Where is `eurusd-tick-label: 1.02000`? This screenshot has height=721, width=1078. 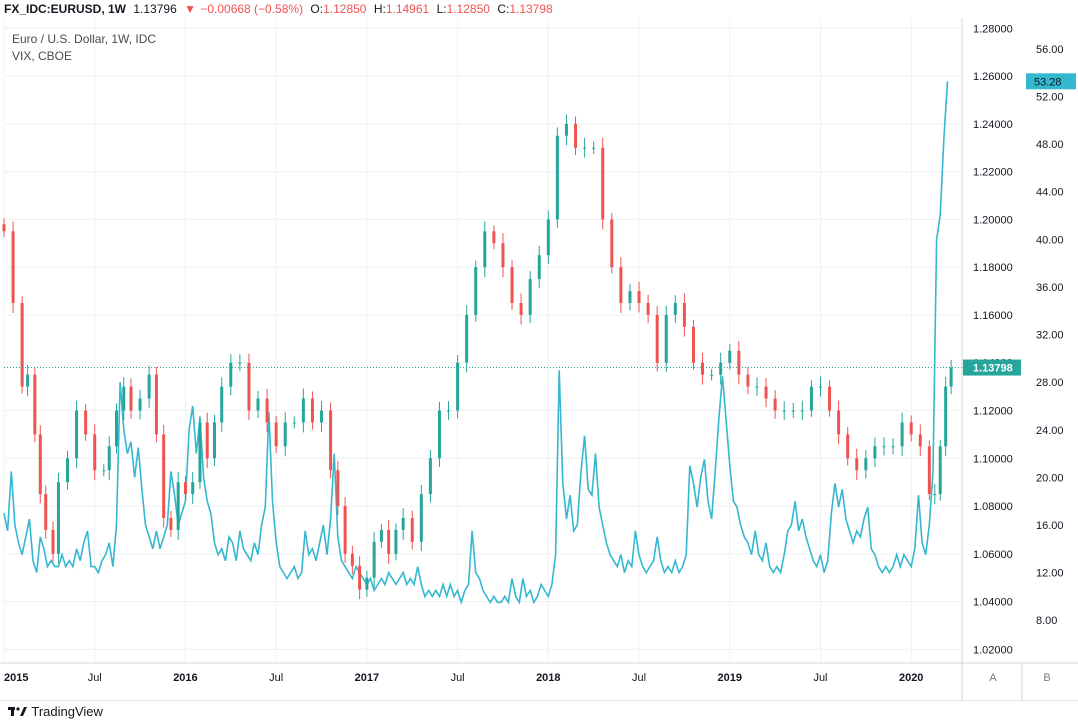 eurusd-tick-label: 1.02000 is located at coordinates (993, 650).